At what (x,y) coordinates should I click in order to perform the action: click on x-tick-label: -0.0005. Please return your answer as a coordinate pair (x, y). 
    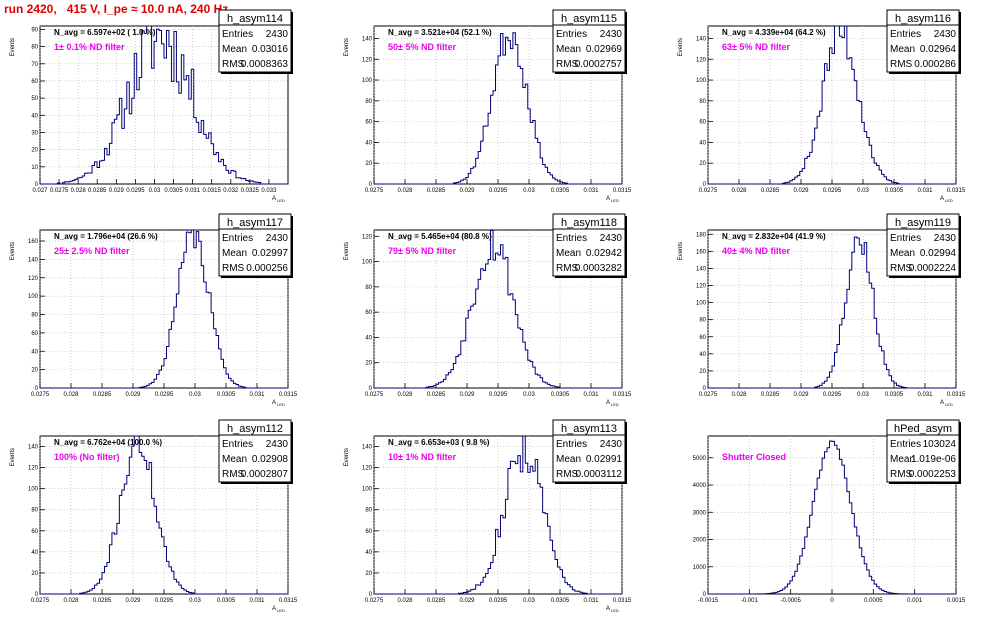
    Looking at the image, I should click on (790, 601).